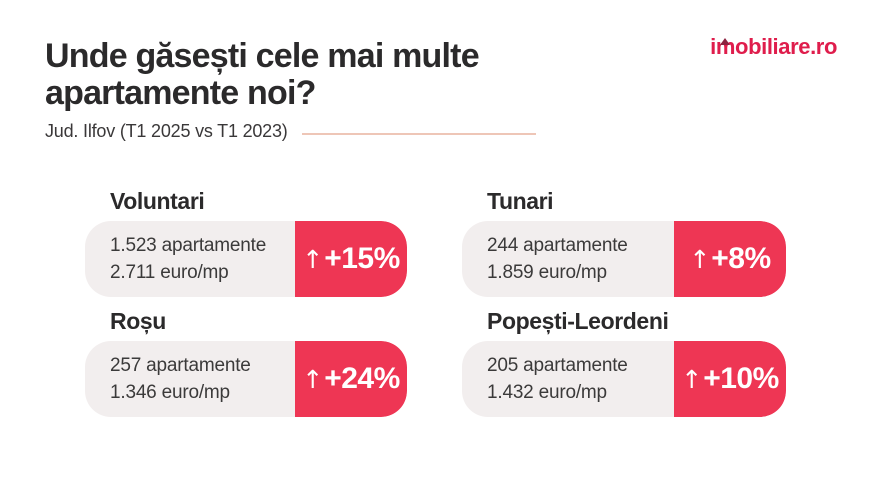  What do you see at coordinates (157, 201) in the screenshot?
I see `card-title: Voluntari` at bounding box center [157, 201].